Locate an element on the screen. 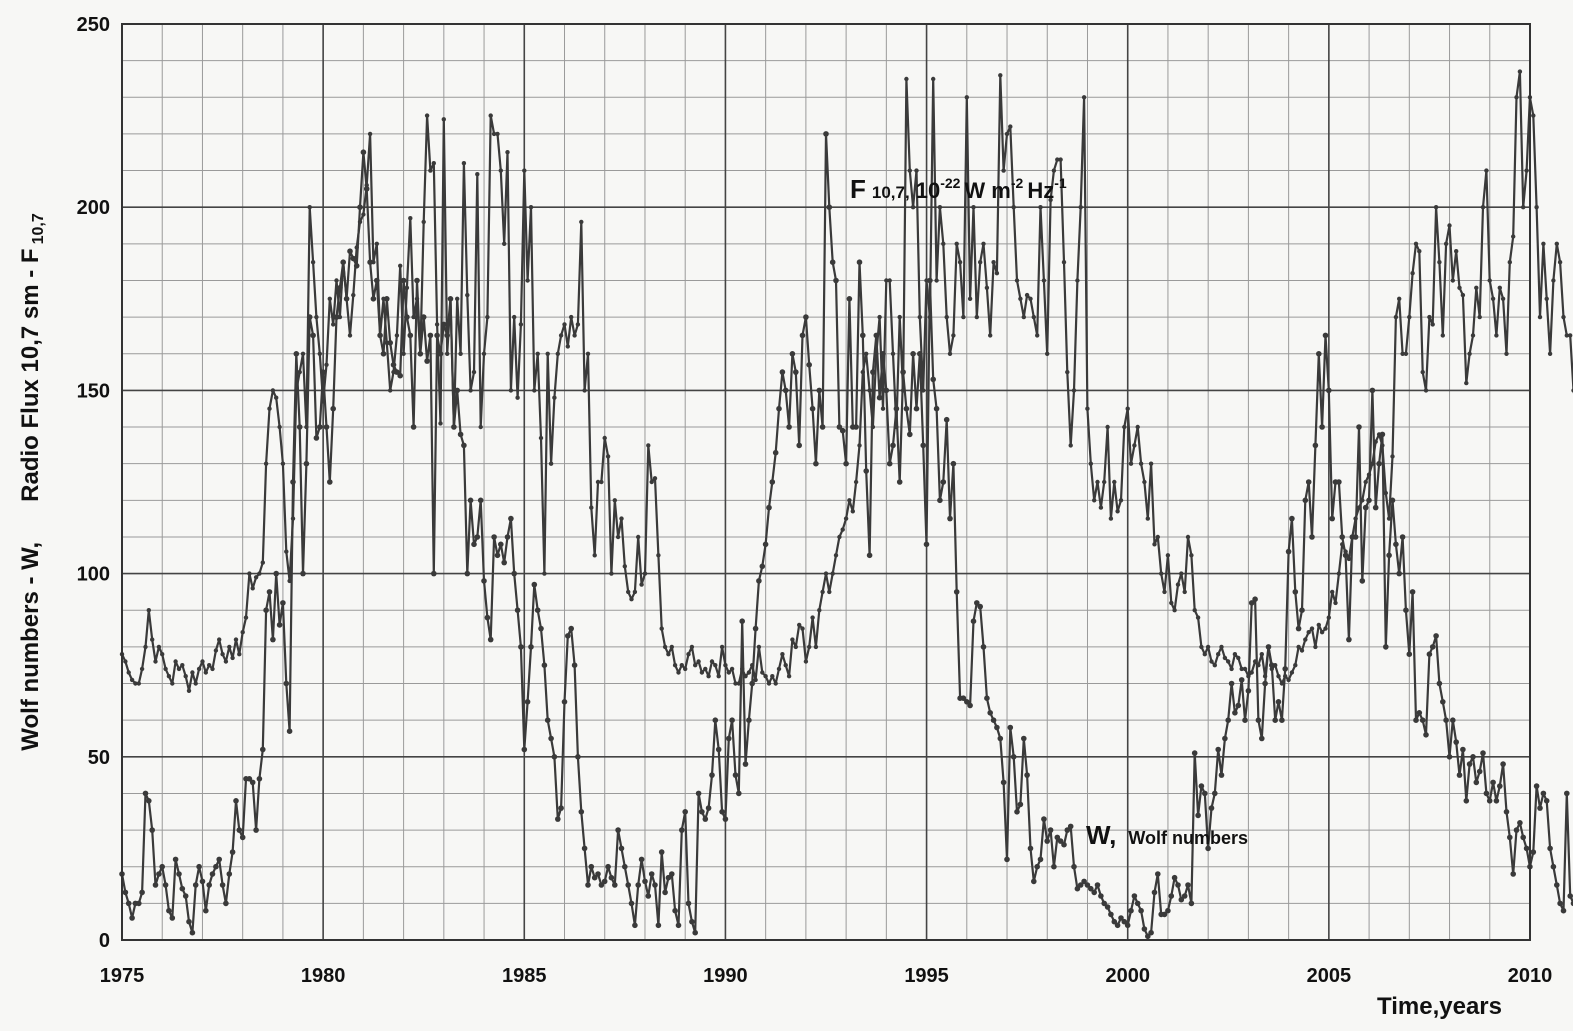 This screenshot has width=1573, height=1031. f107-label-sub: 10,7, is located at coordinates (891, 192).